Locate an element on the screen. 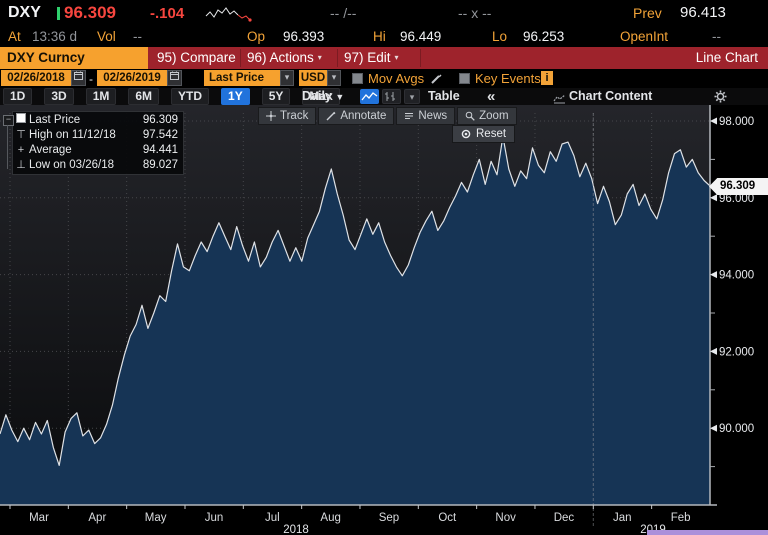 The width and height of the screenshot is (768, 535). legend-tree-line is located at coordinates (7, 147).